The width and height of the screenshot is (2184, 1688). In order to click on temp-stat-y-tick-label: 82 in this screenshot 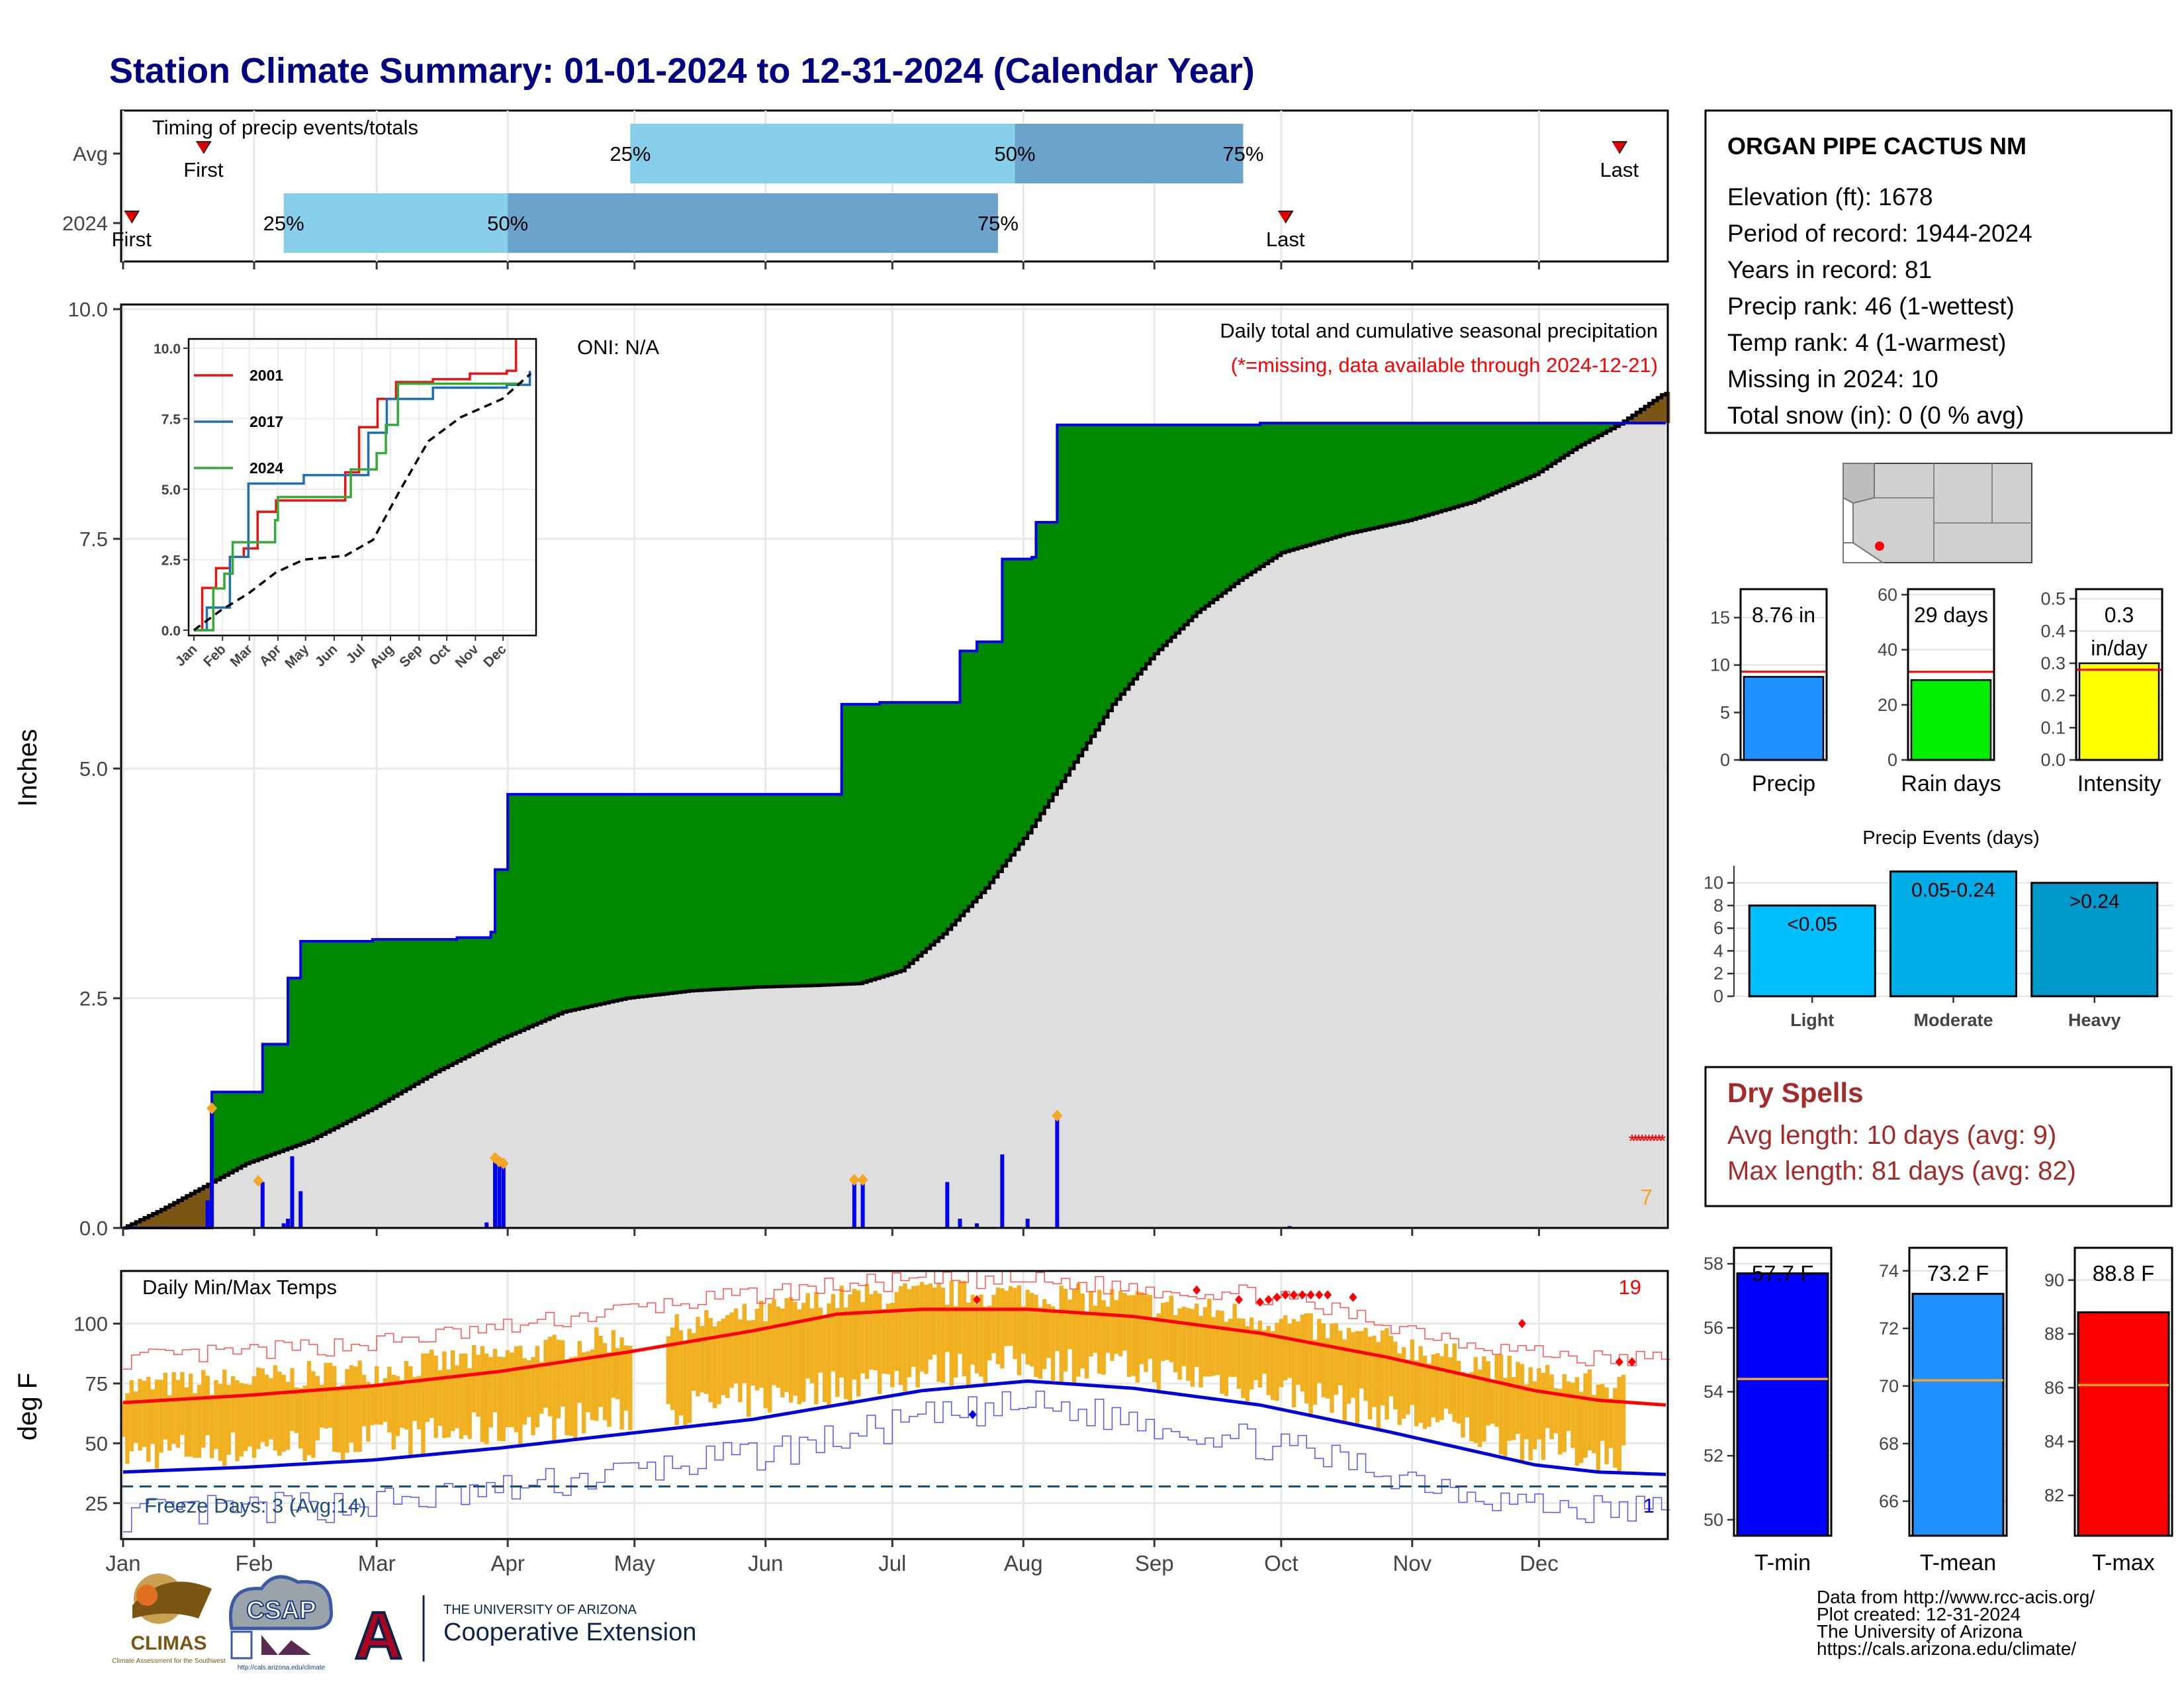, I will do `click(2054, 1495)`.